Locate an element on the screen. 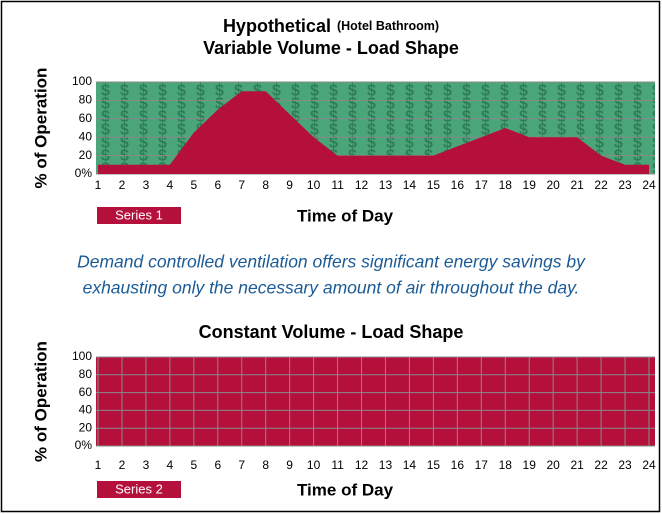  legend-label: Series 1 is located at coordinates (139, 214).